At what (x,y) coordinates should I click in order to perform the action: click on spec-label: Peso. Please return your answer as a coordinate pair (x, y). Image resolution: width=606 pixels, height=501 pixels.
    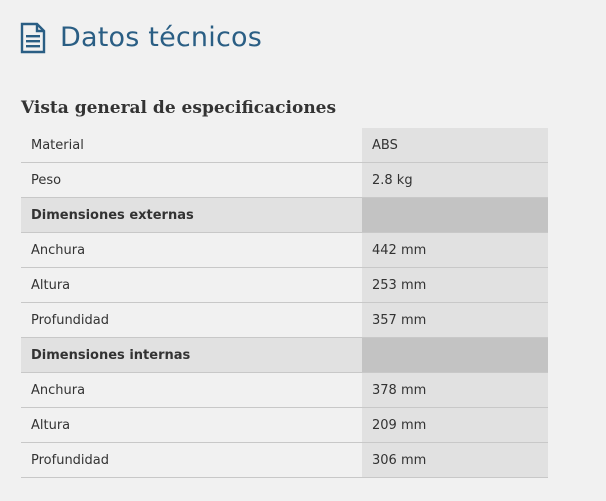
    Looking at the image, I should click on (191, 180).